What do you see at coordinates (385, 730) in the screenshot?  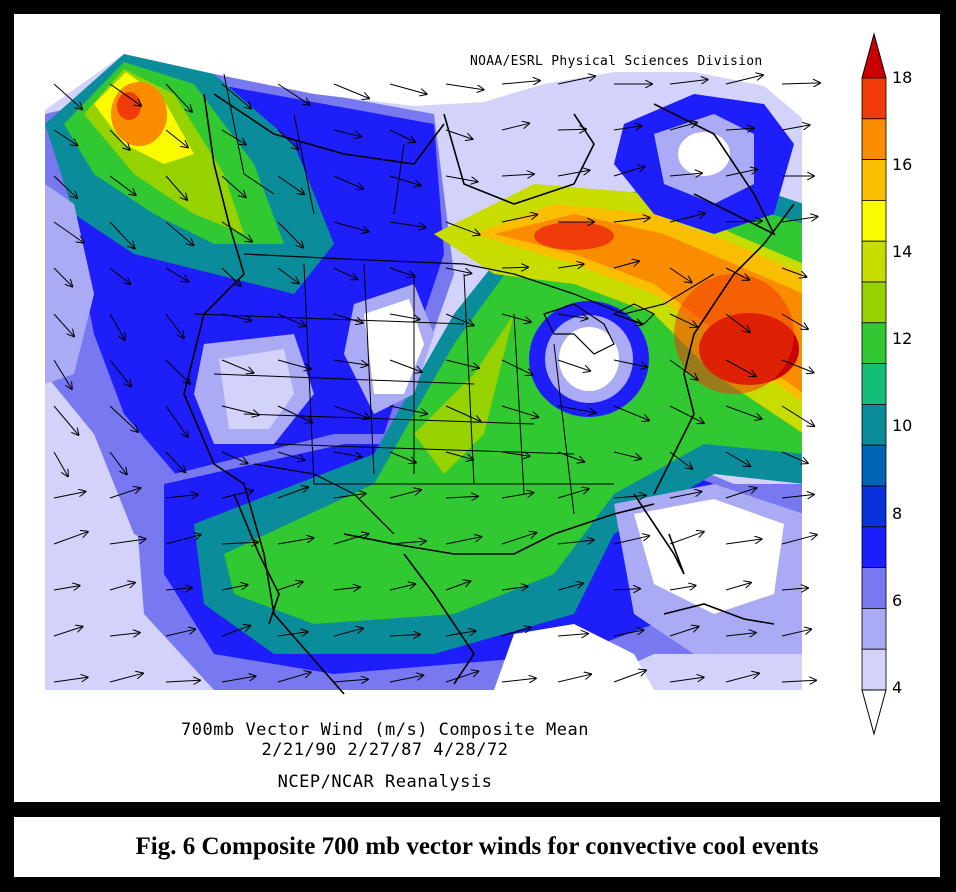 I see `plot-title-line1: 700mb Vector Wind (m/s) Composite Mean` at bounding box center [385, 730].